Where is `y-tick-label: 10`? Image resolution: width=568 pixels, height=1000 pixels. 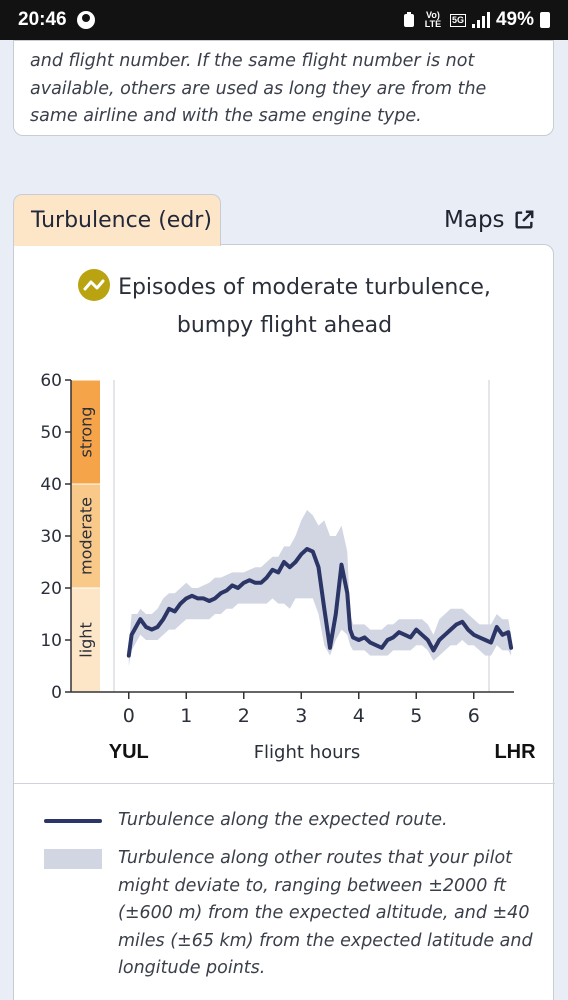
y-tick-label: 10 is located at coordinates (51, 641).